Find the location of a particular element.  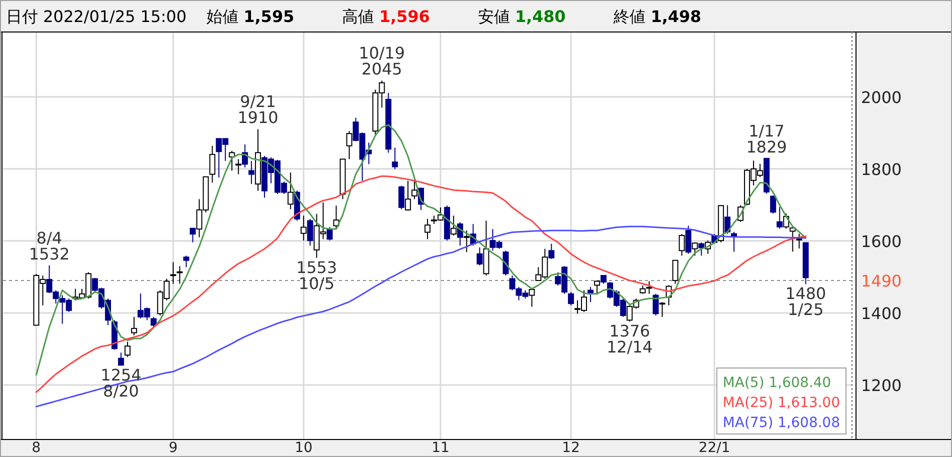

header-item: 始値 1,595 is located at coordinates (250, 16).